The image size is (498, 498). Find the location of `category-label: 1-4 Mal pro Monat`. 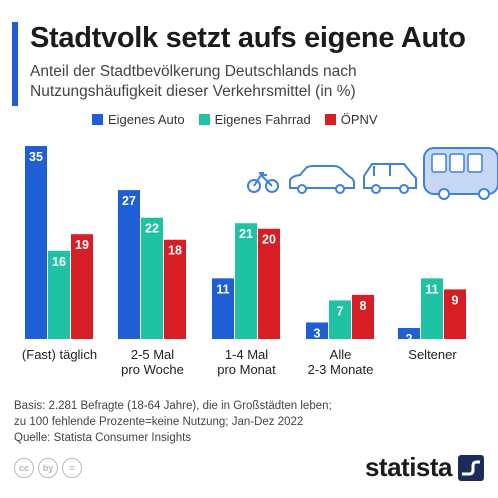

category-label: 1-4 Mal pro Monat is located at coordinates (246, 362).